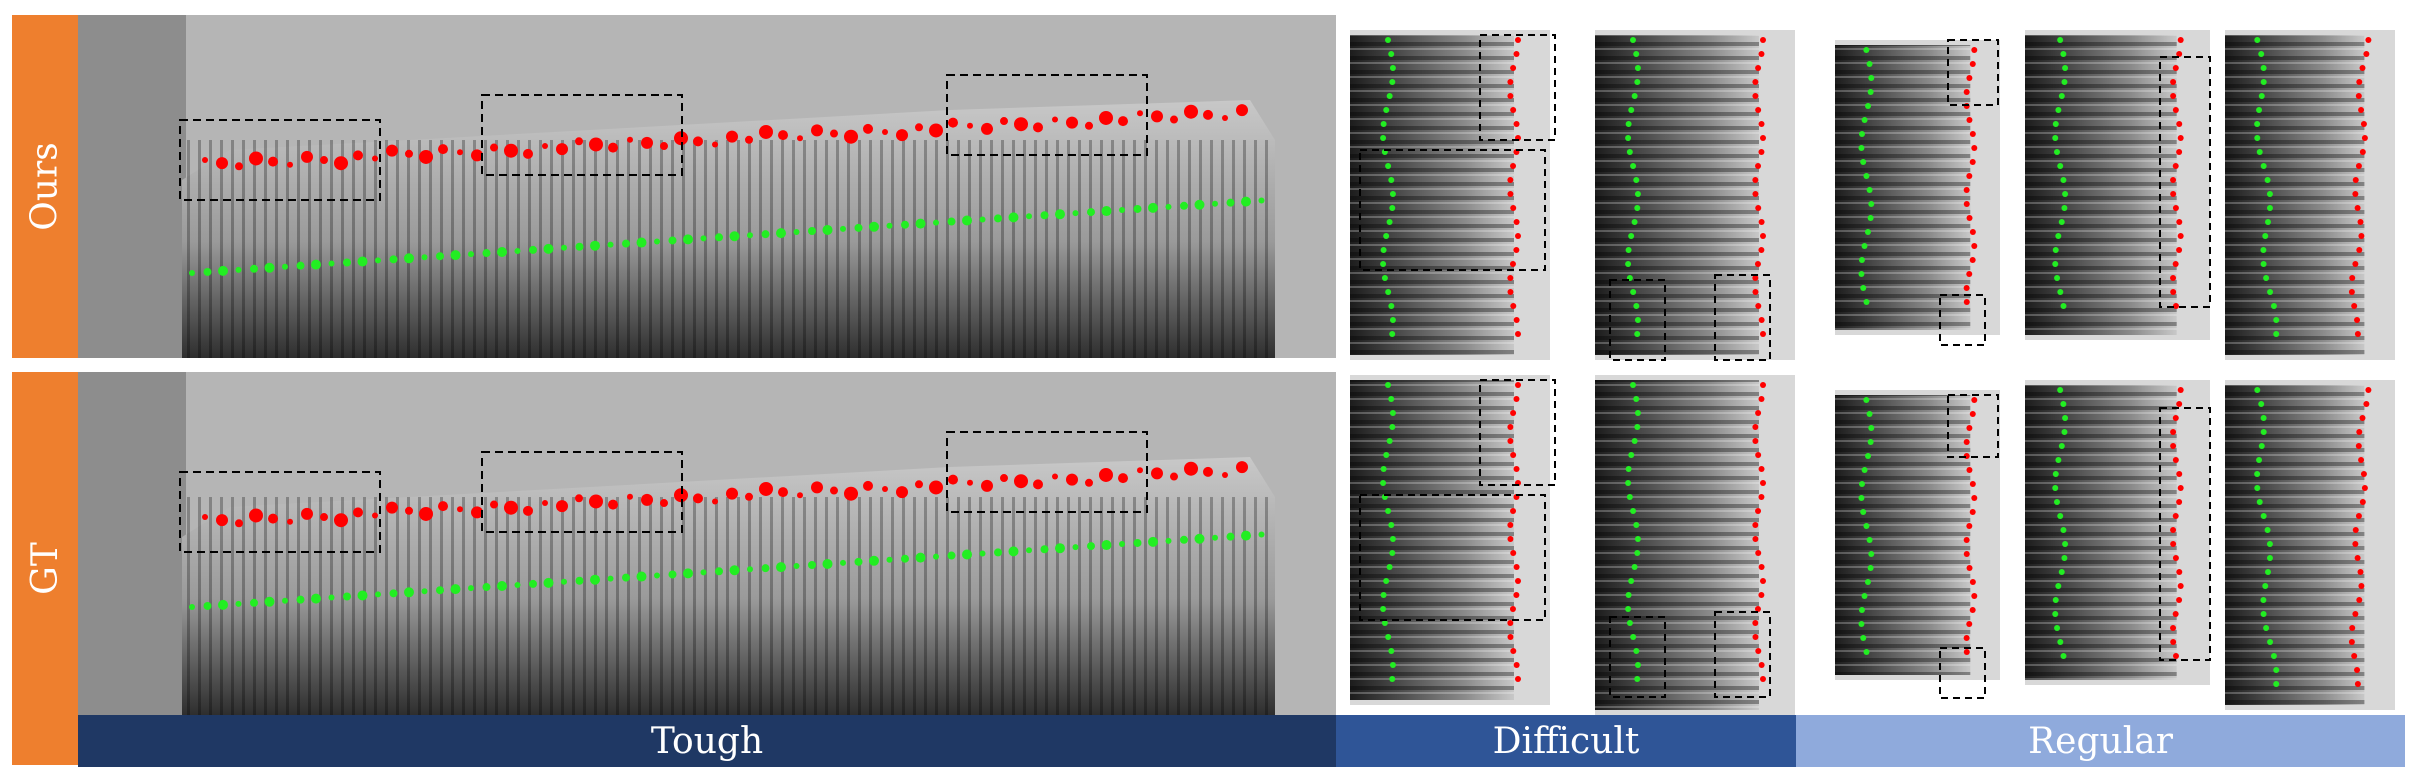 This screenshot has height=773, width=2409. Describe the element at coordinates (728, 606) in the screenshot. I see `tough-stripes-gt` at that location.